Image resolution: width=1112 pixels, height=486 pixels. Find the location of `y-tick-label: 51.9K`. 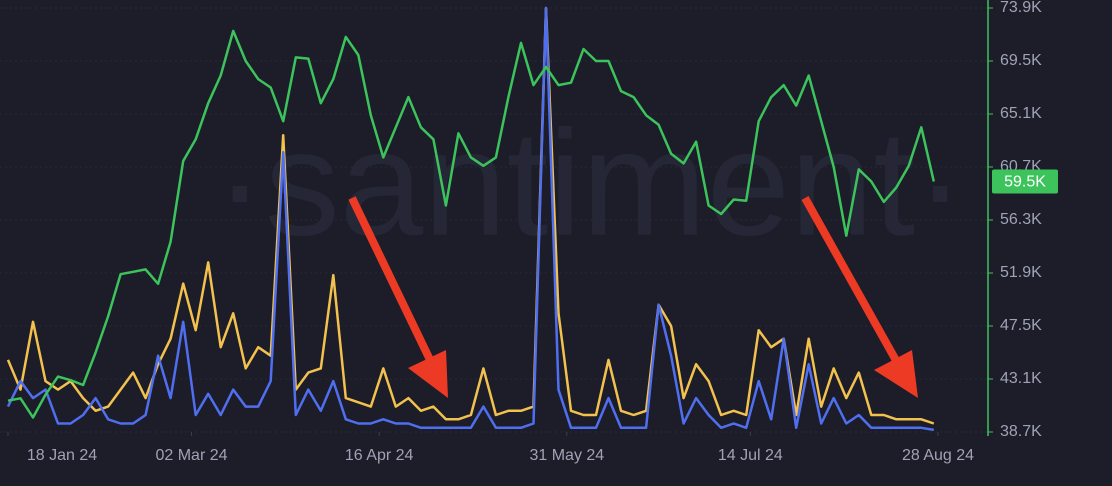

y-tick-label: 51.9K is located at coordinates (1021, 272).